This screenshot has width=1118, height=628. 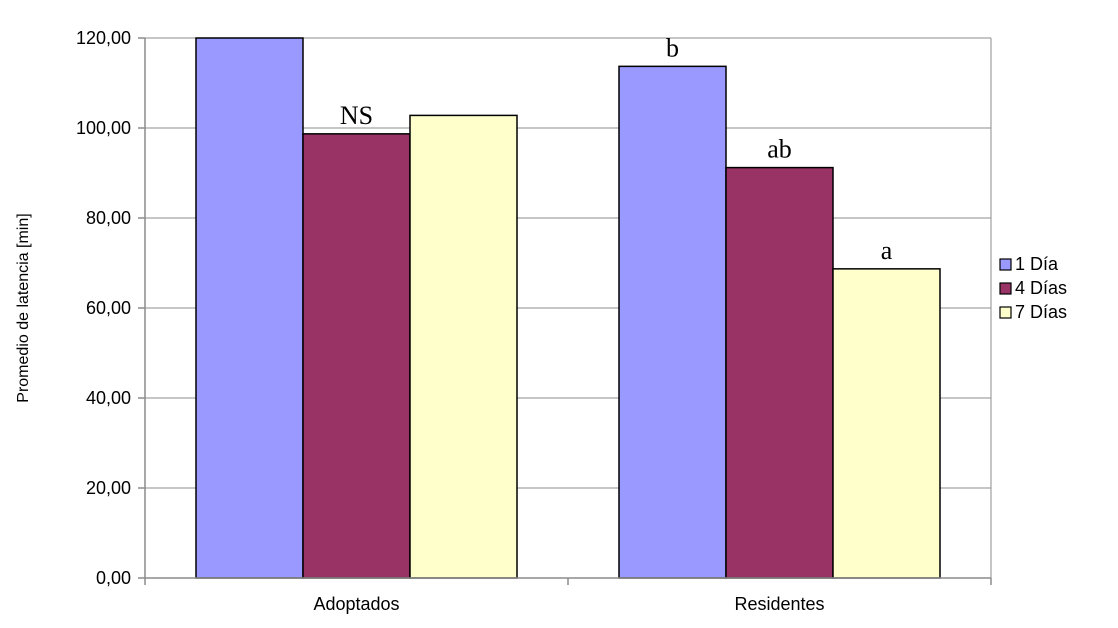 I want to click on legend: 1 Día 4 Días 7 Días, so click(x=1033, y=288).